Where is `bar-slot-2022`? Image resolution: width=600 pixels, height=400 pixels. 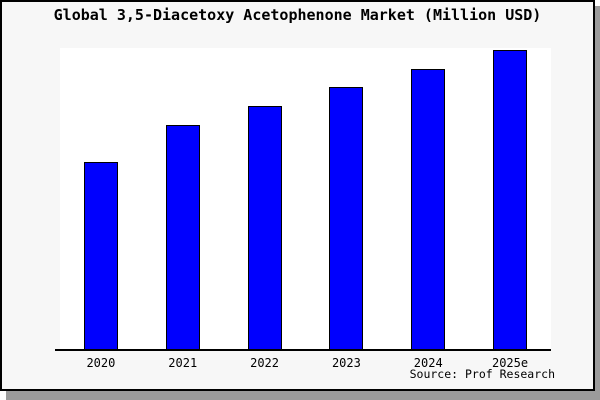
bar-slot-2022 is located at coordinates (265, 199).